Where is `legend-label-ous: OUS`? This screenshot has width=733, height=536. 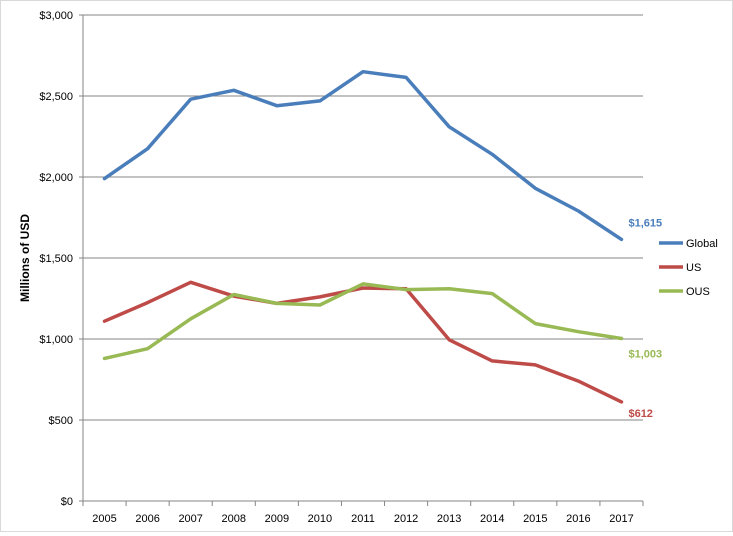 legend-label-ous: OUS is located at coordinates (698, 292).